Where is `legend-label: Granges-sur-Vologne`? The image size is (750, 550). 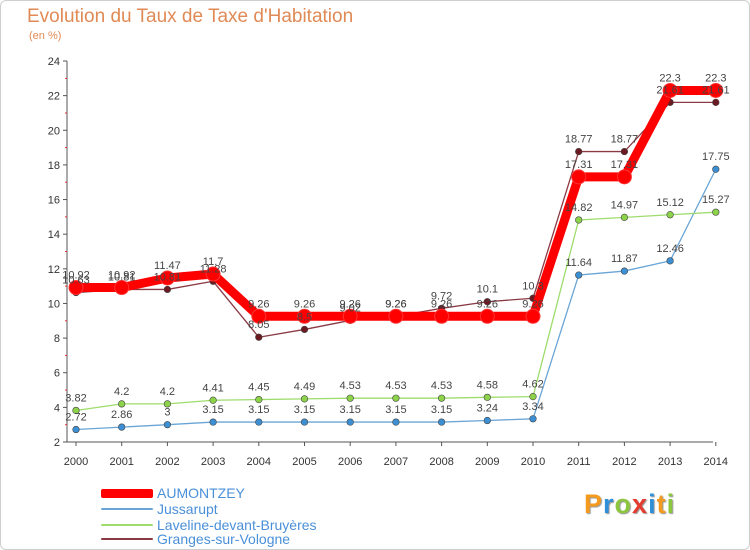 legend-label: Granges-sur-Vologne is located at coordinates (224, 539).